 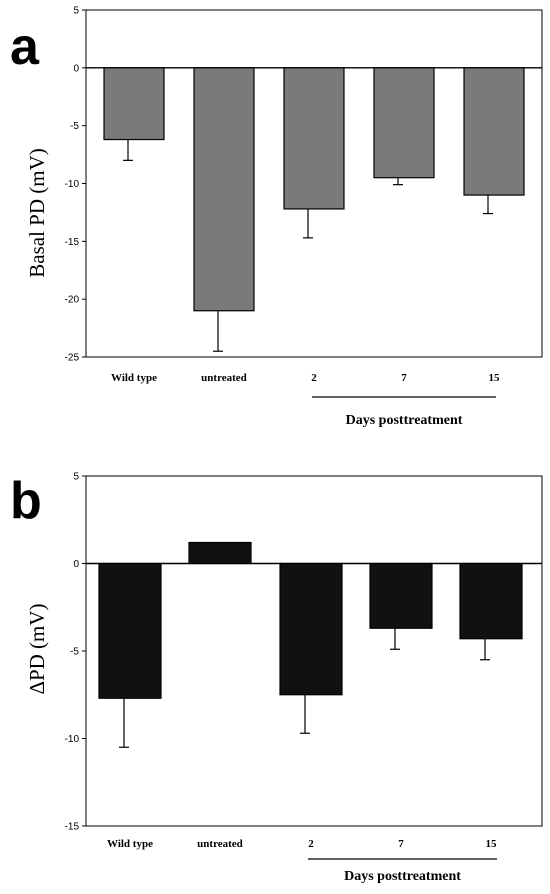 I want to click on panel-letter-a: a, so click(x=25, y=47).